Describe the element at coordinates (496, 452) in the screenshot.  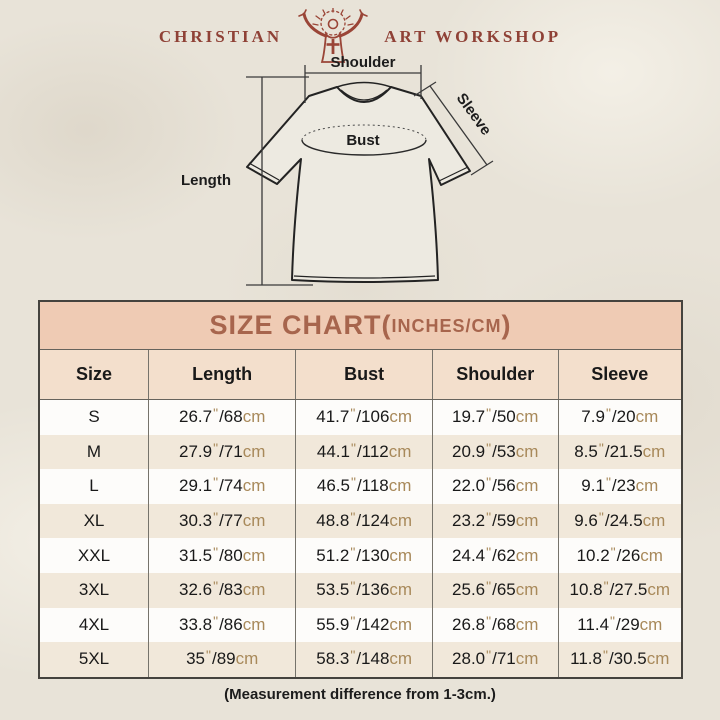
I see `cell-shoulder: 20.9 "/53 cm` at that location.